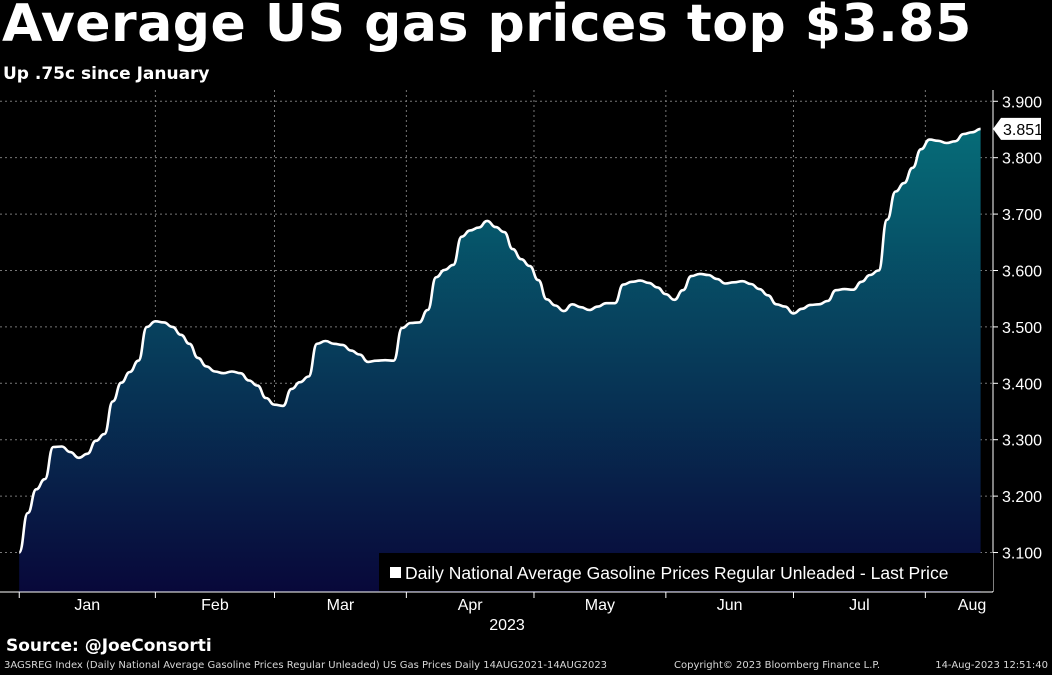 Image resolution: width=1052 pixels, height=675 pixels. What do you see at coordinates (507, 625) in the screenshot?
I see `year-label: 2023` at bounding box center [507, 625].